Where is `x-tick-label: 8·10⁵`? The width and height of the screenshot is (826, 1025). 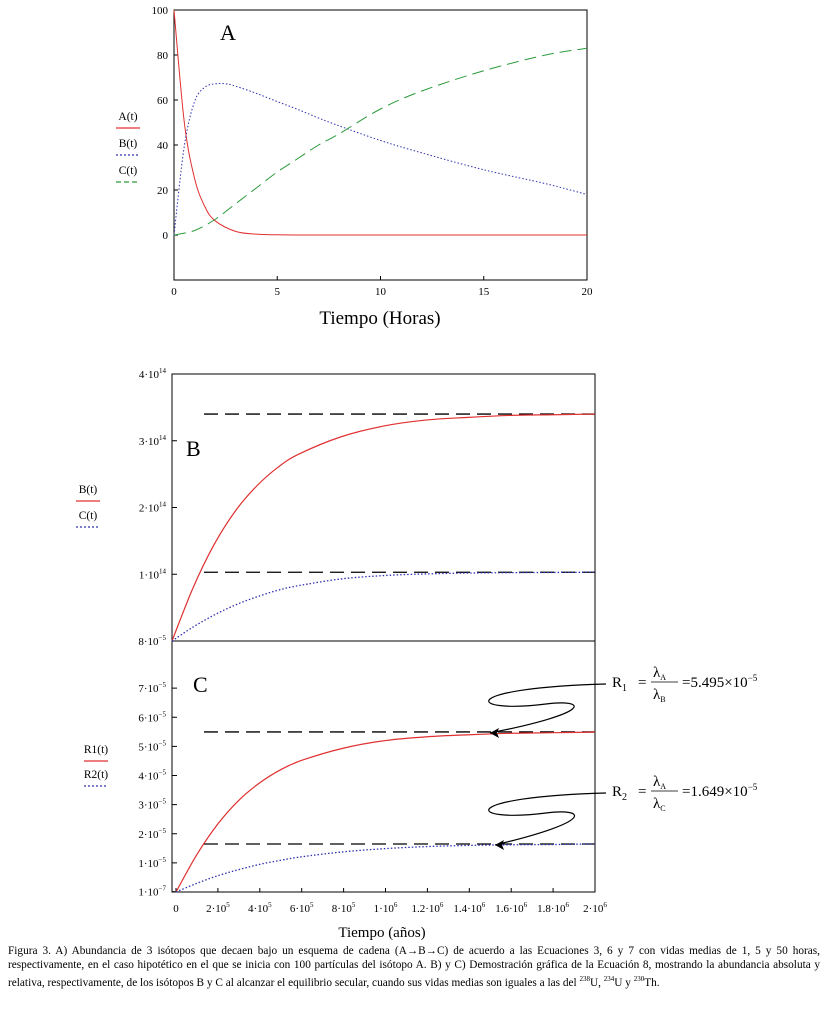 x-tick-label: 8·10⁵ is located at coordinates (344, 908).